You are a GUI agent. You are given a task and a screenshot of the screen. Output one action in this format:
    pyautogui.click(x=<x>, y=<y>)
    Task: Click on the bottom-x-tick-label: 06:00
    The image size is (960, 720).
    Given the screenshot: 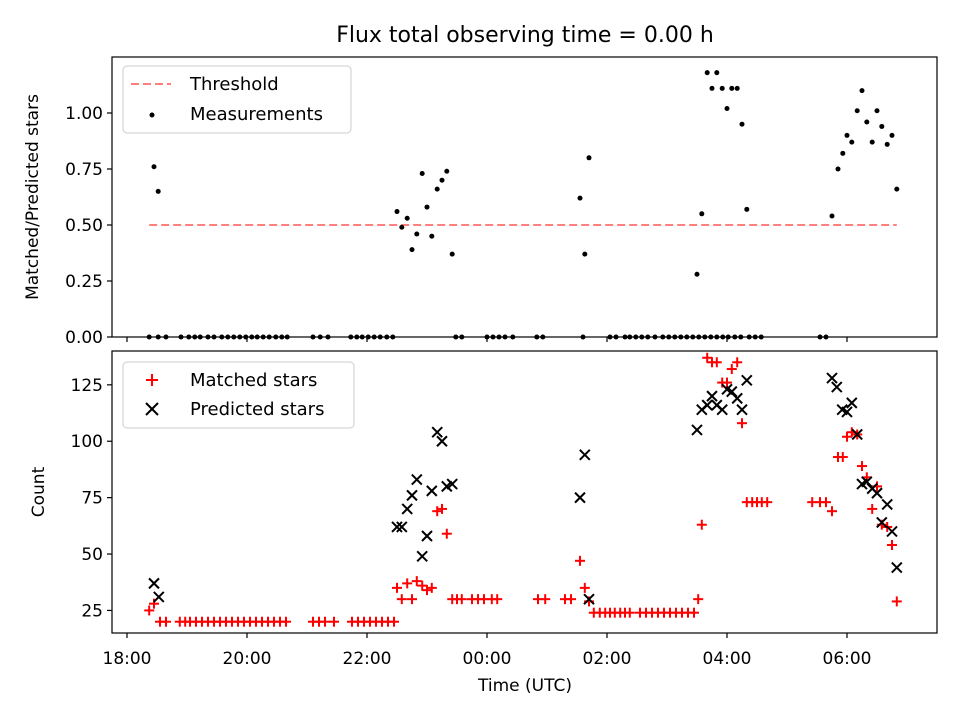 What is the action you would take?
    pyautogui.click(x=847, y=659)
    